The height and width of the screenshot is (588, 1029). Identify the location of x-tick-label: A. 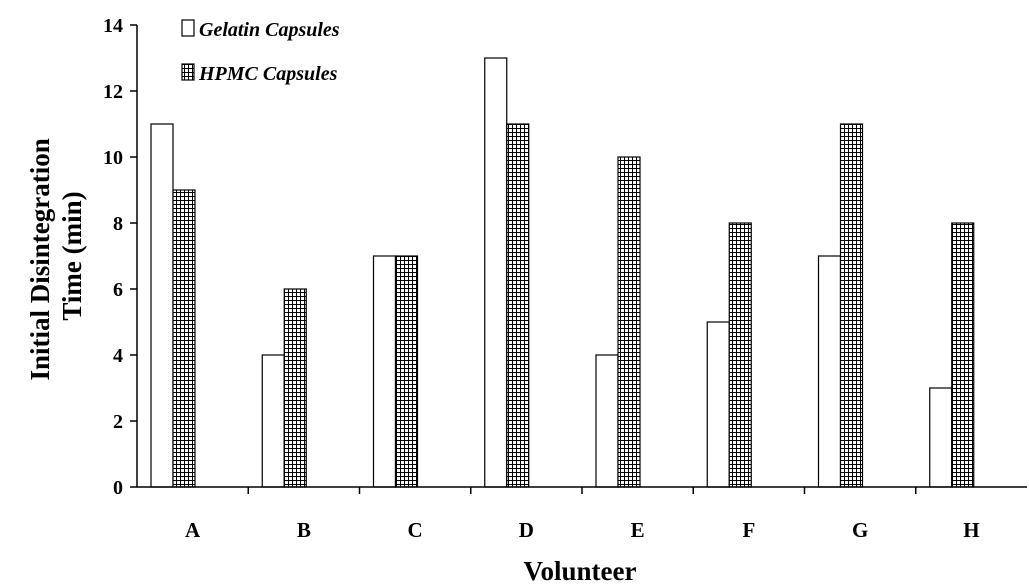
(193, 530).